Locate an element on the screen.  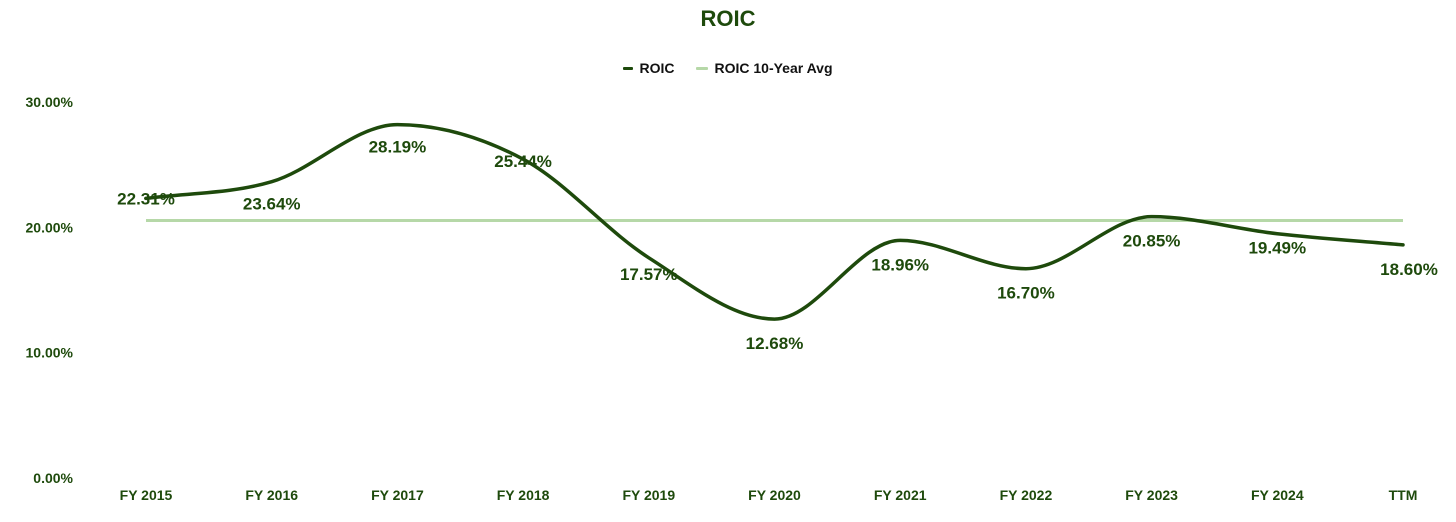
x-tick-label: FY 2019 is located at coordinates (648, 495).